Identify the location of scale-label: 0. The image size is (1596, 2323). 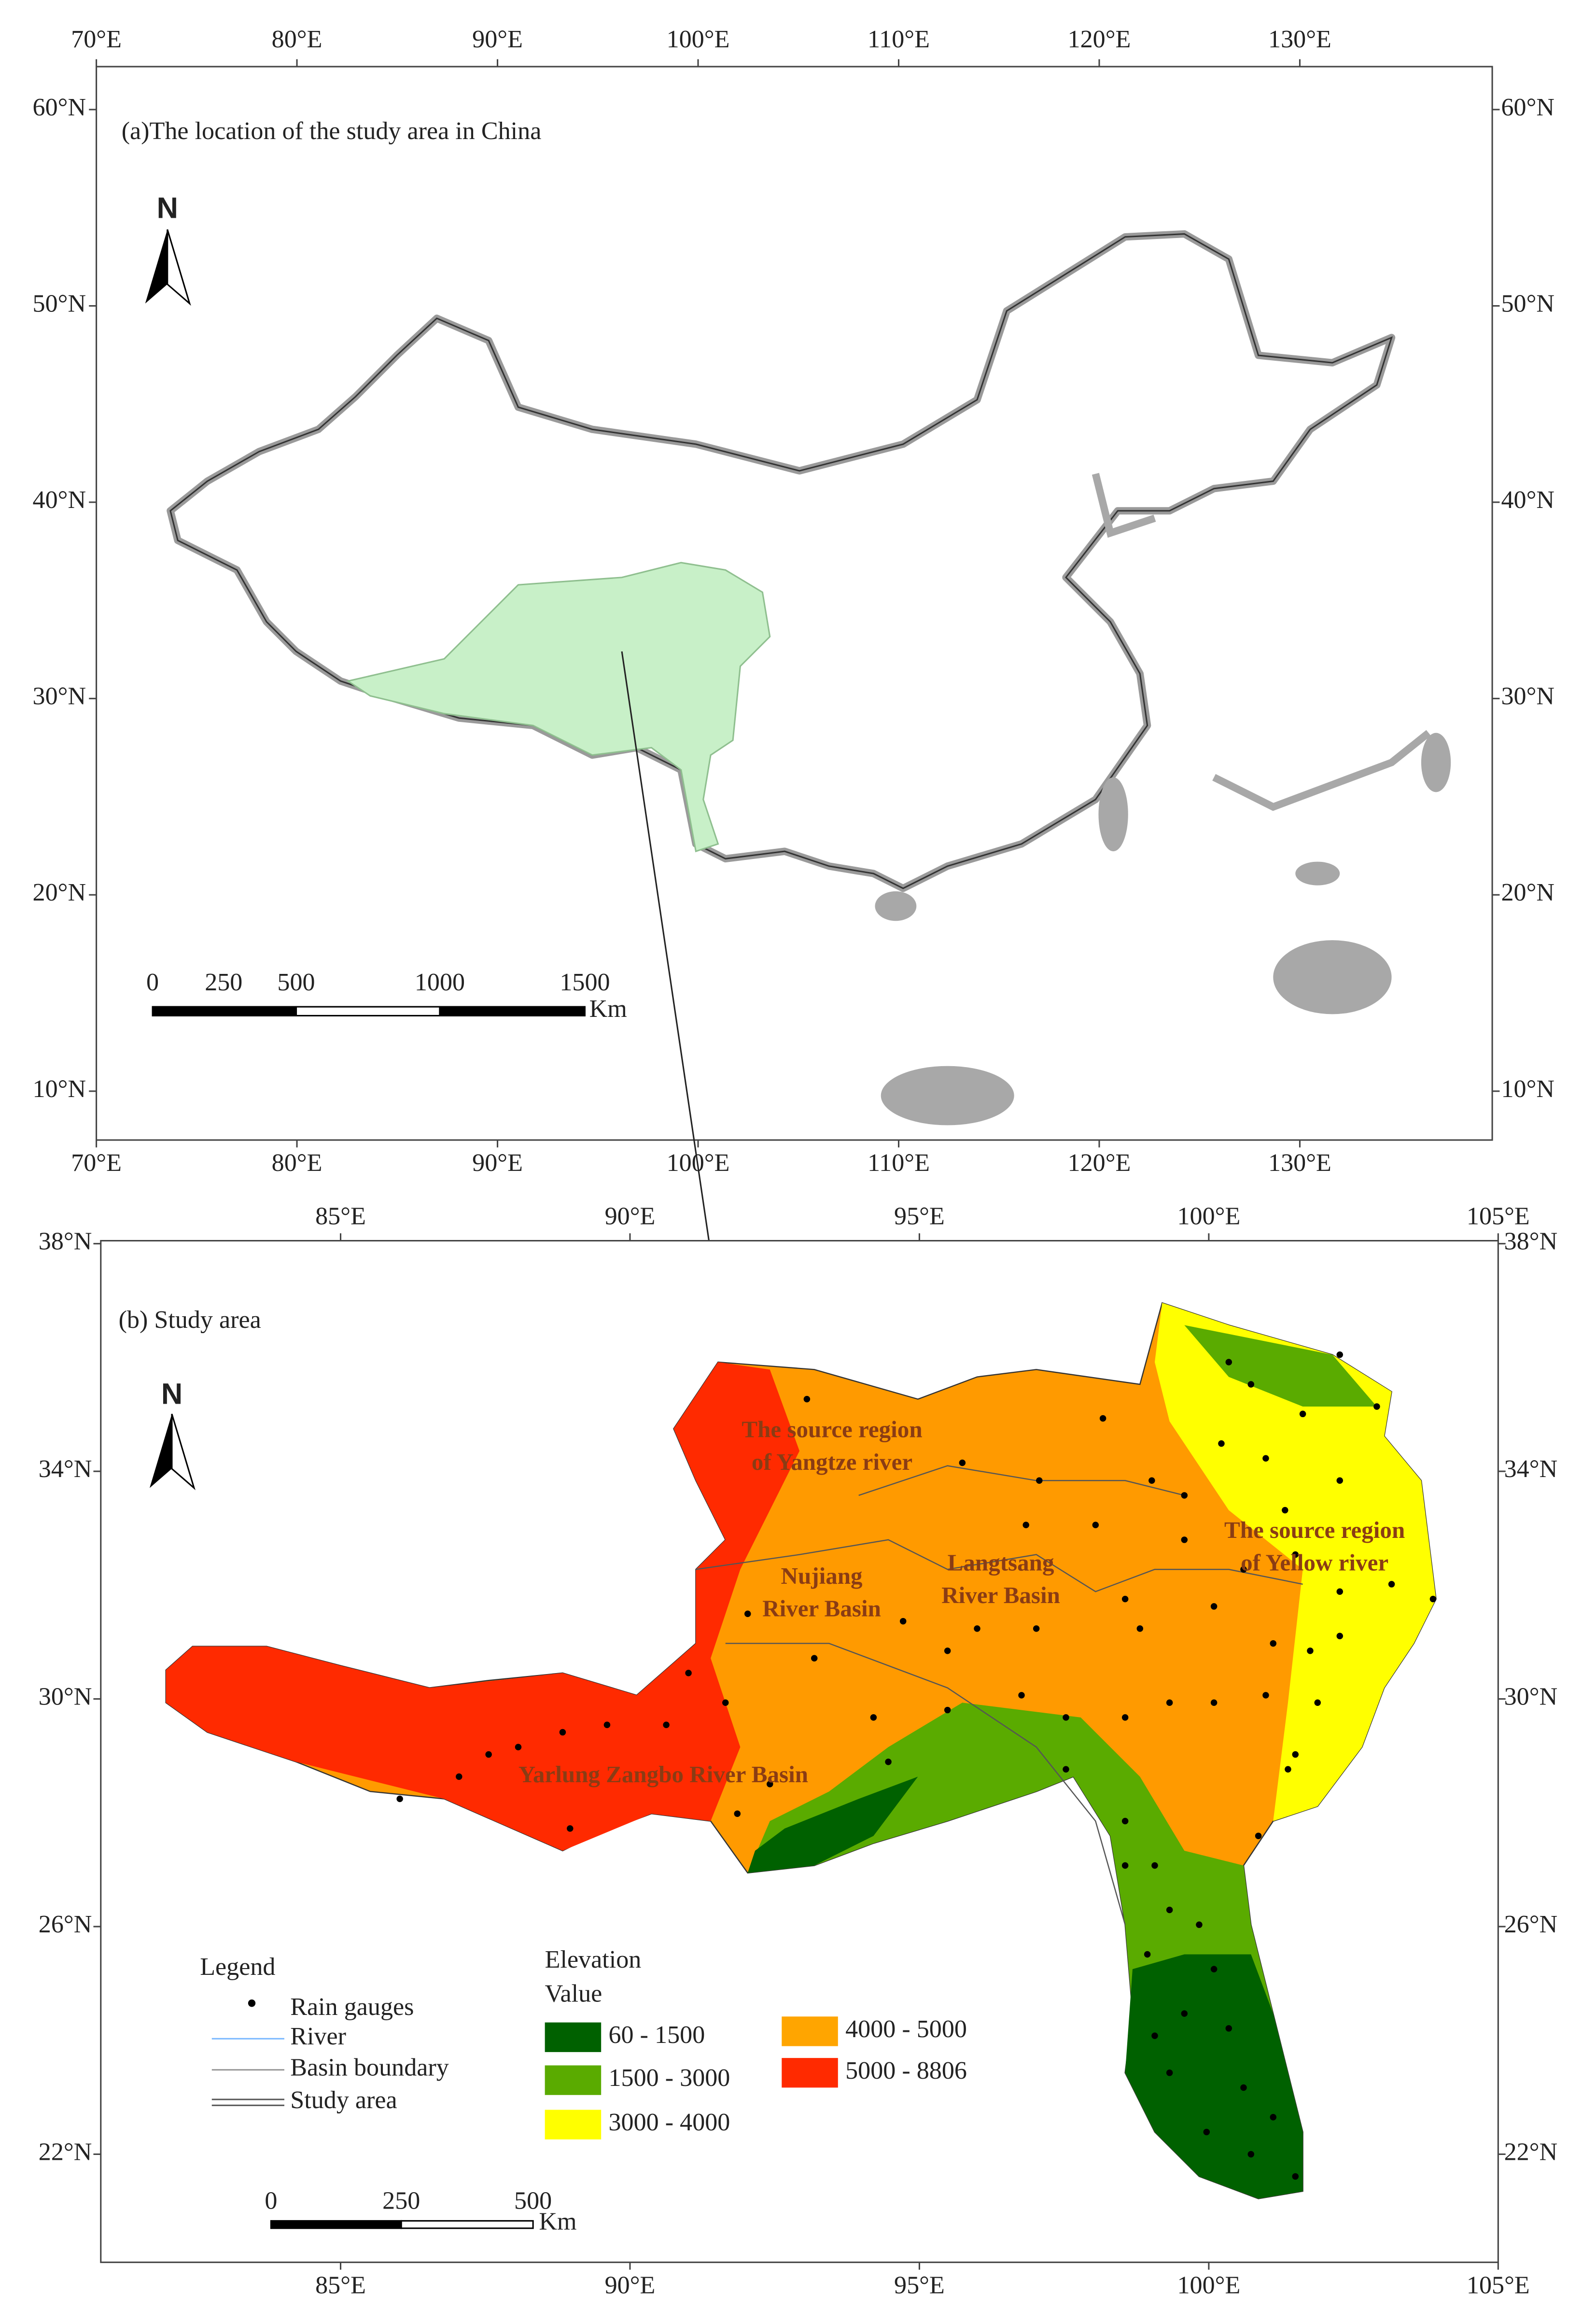
(153, 982).